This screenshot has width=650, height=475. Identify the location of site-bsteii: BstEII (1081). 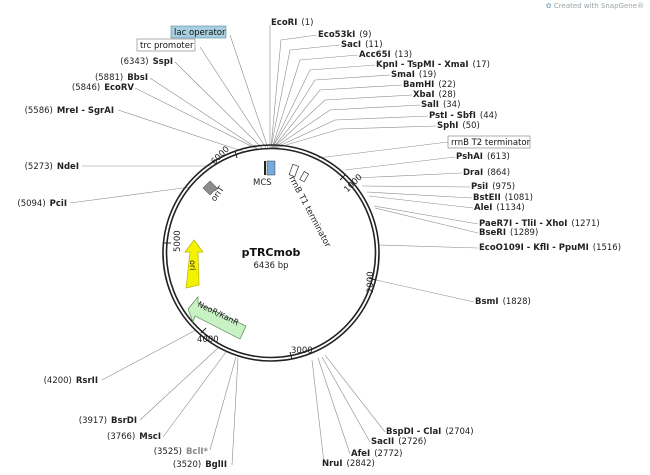
(503, 198).